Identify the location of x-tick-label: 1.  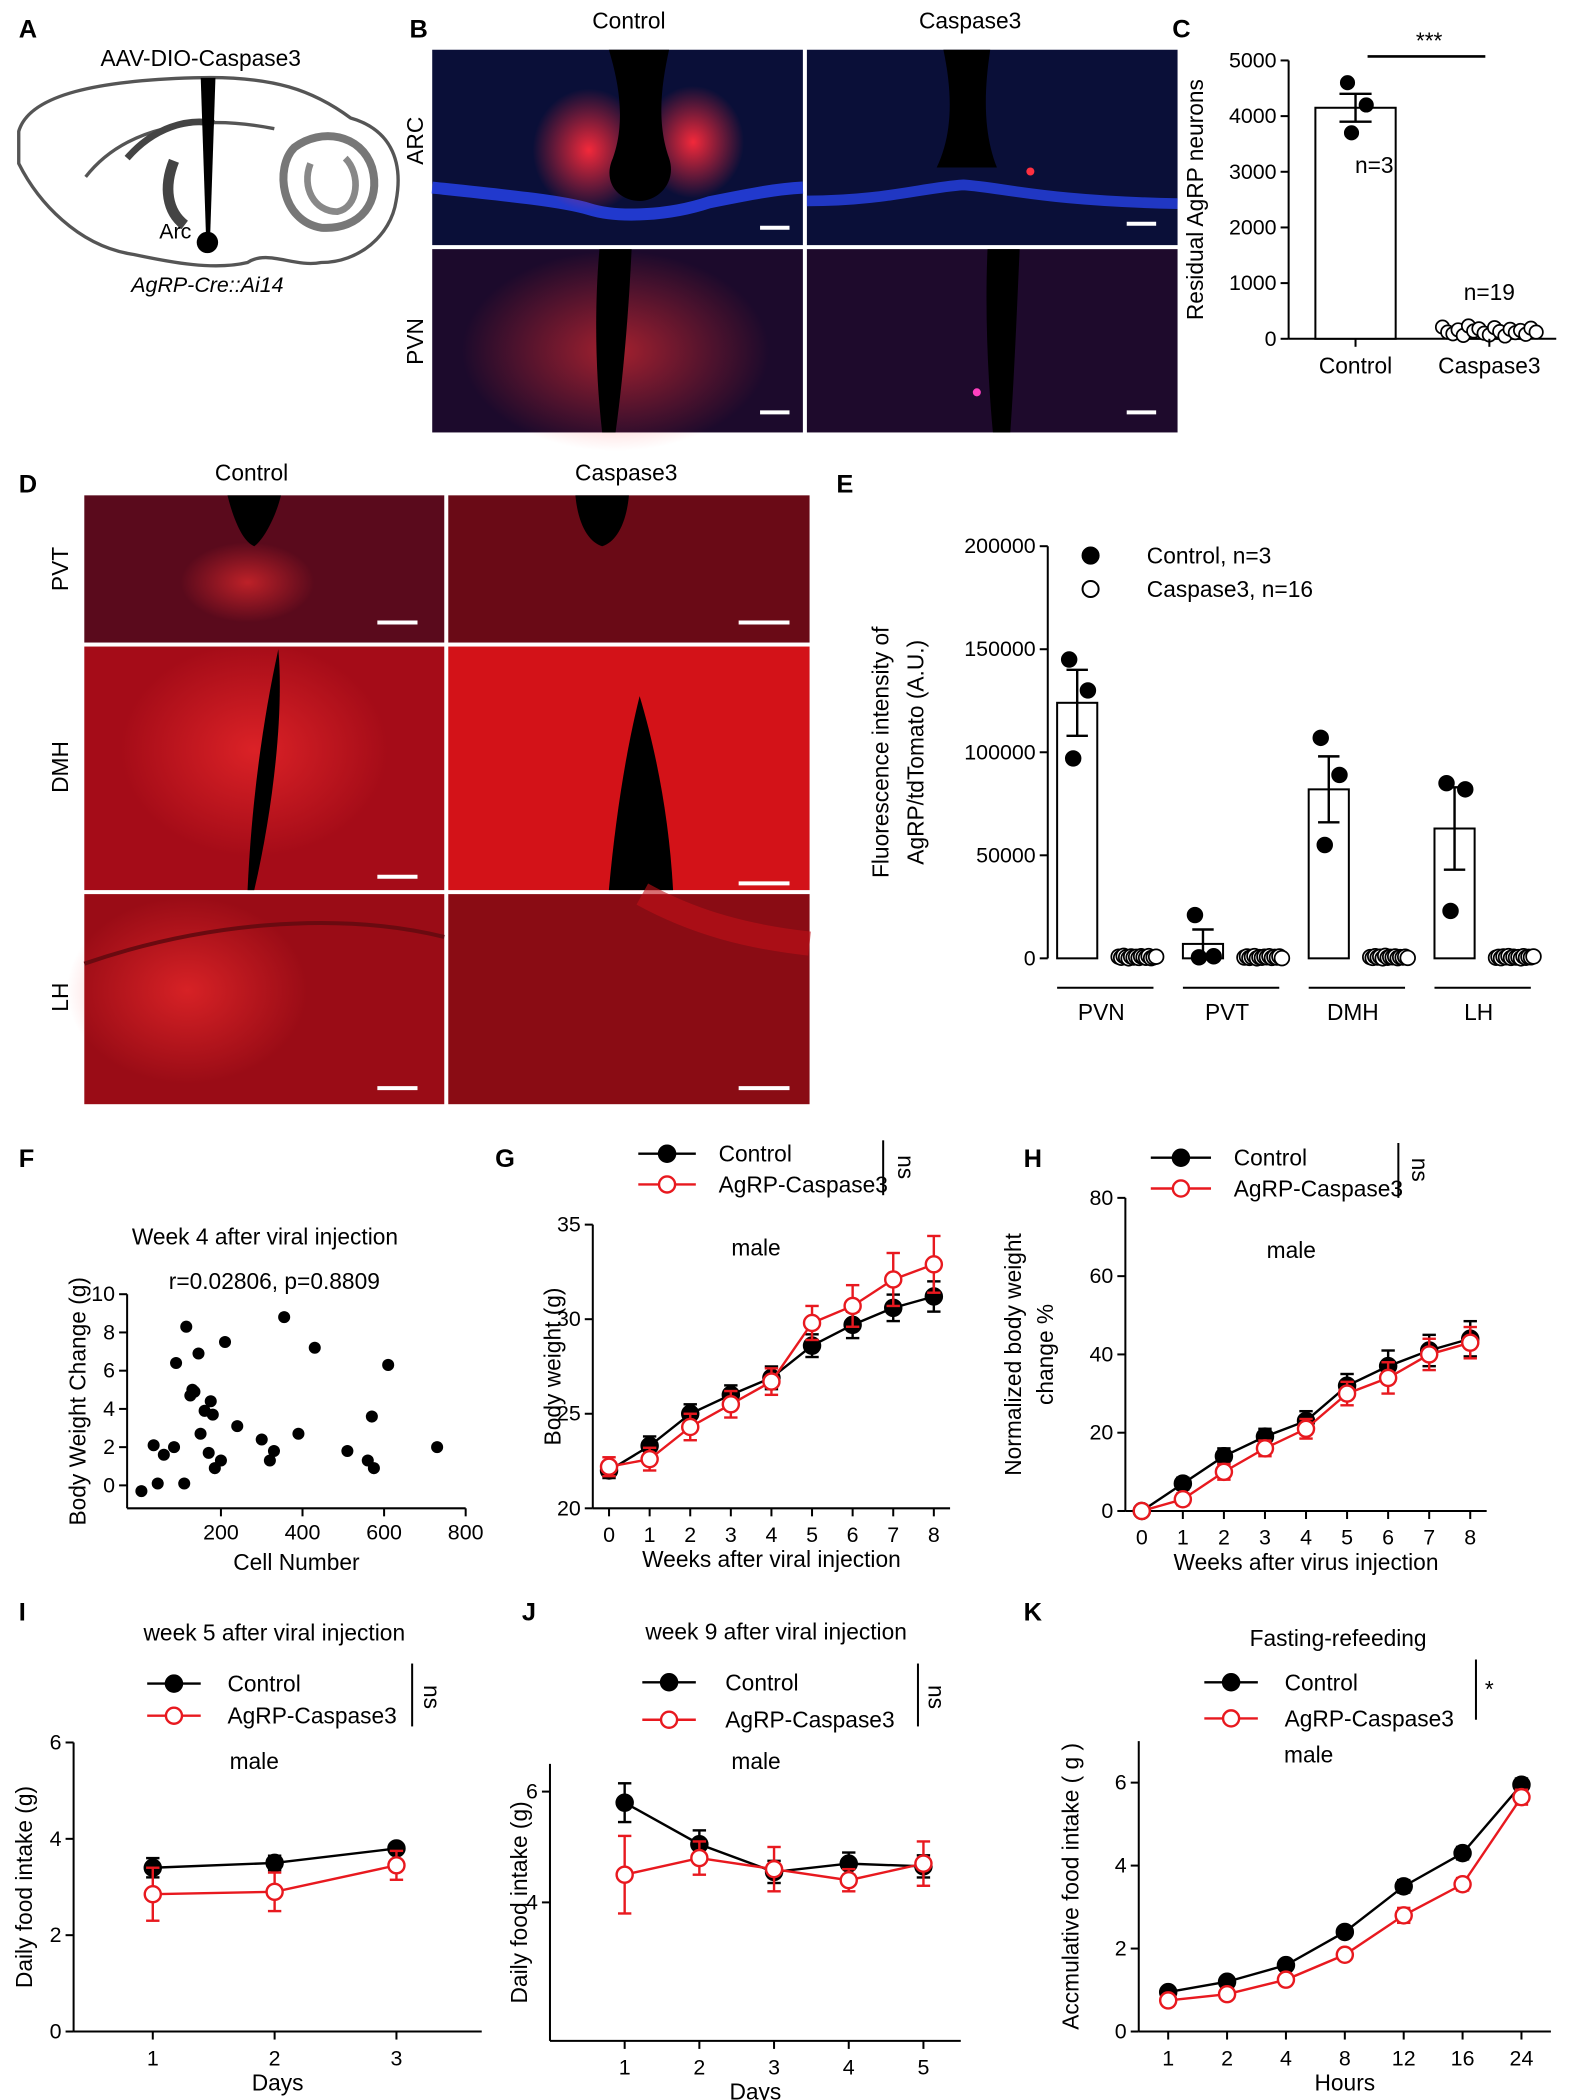
(650, 1535).